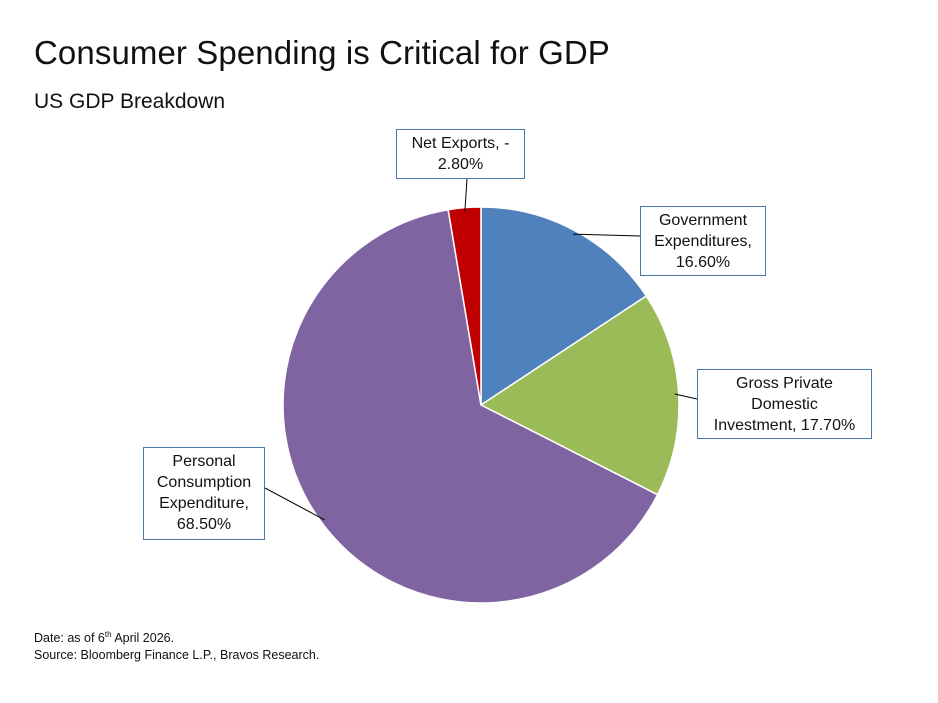 This screenshot has height=703, width=938. Describe the element at coordinates (460, 164) in the screenshot. I see `data-label-line: 2.80%` at that location.